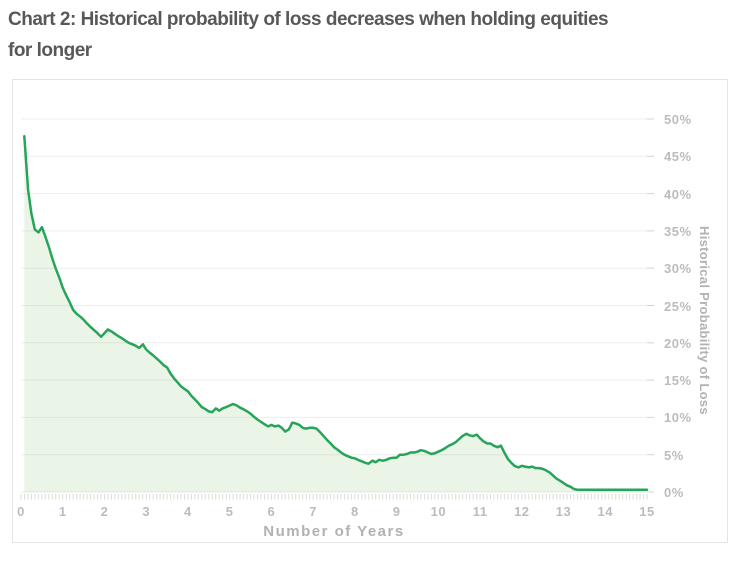 The image size is (742, 562). I want to click on x-axis-title: Number of Years, so click(334, 531).